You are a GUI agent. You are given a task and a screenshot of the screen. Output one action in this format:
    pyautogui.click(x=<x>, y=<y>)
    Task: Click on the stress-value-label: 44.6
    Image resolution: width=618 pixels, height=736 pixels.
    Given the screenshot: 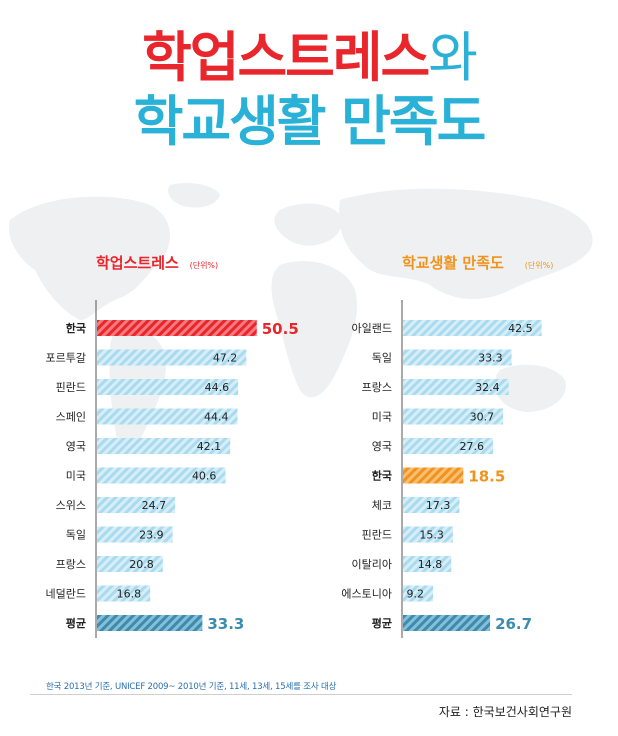 What is the action you would take?
    pyautogui.click(x=217, y=387)
    